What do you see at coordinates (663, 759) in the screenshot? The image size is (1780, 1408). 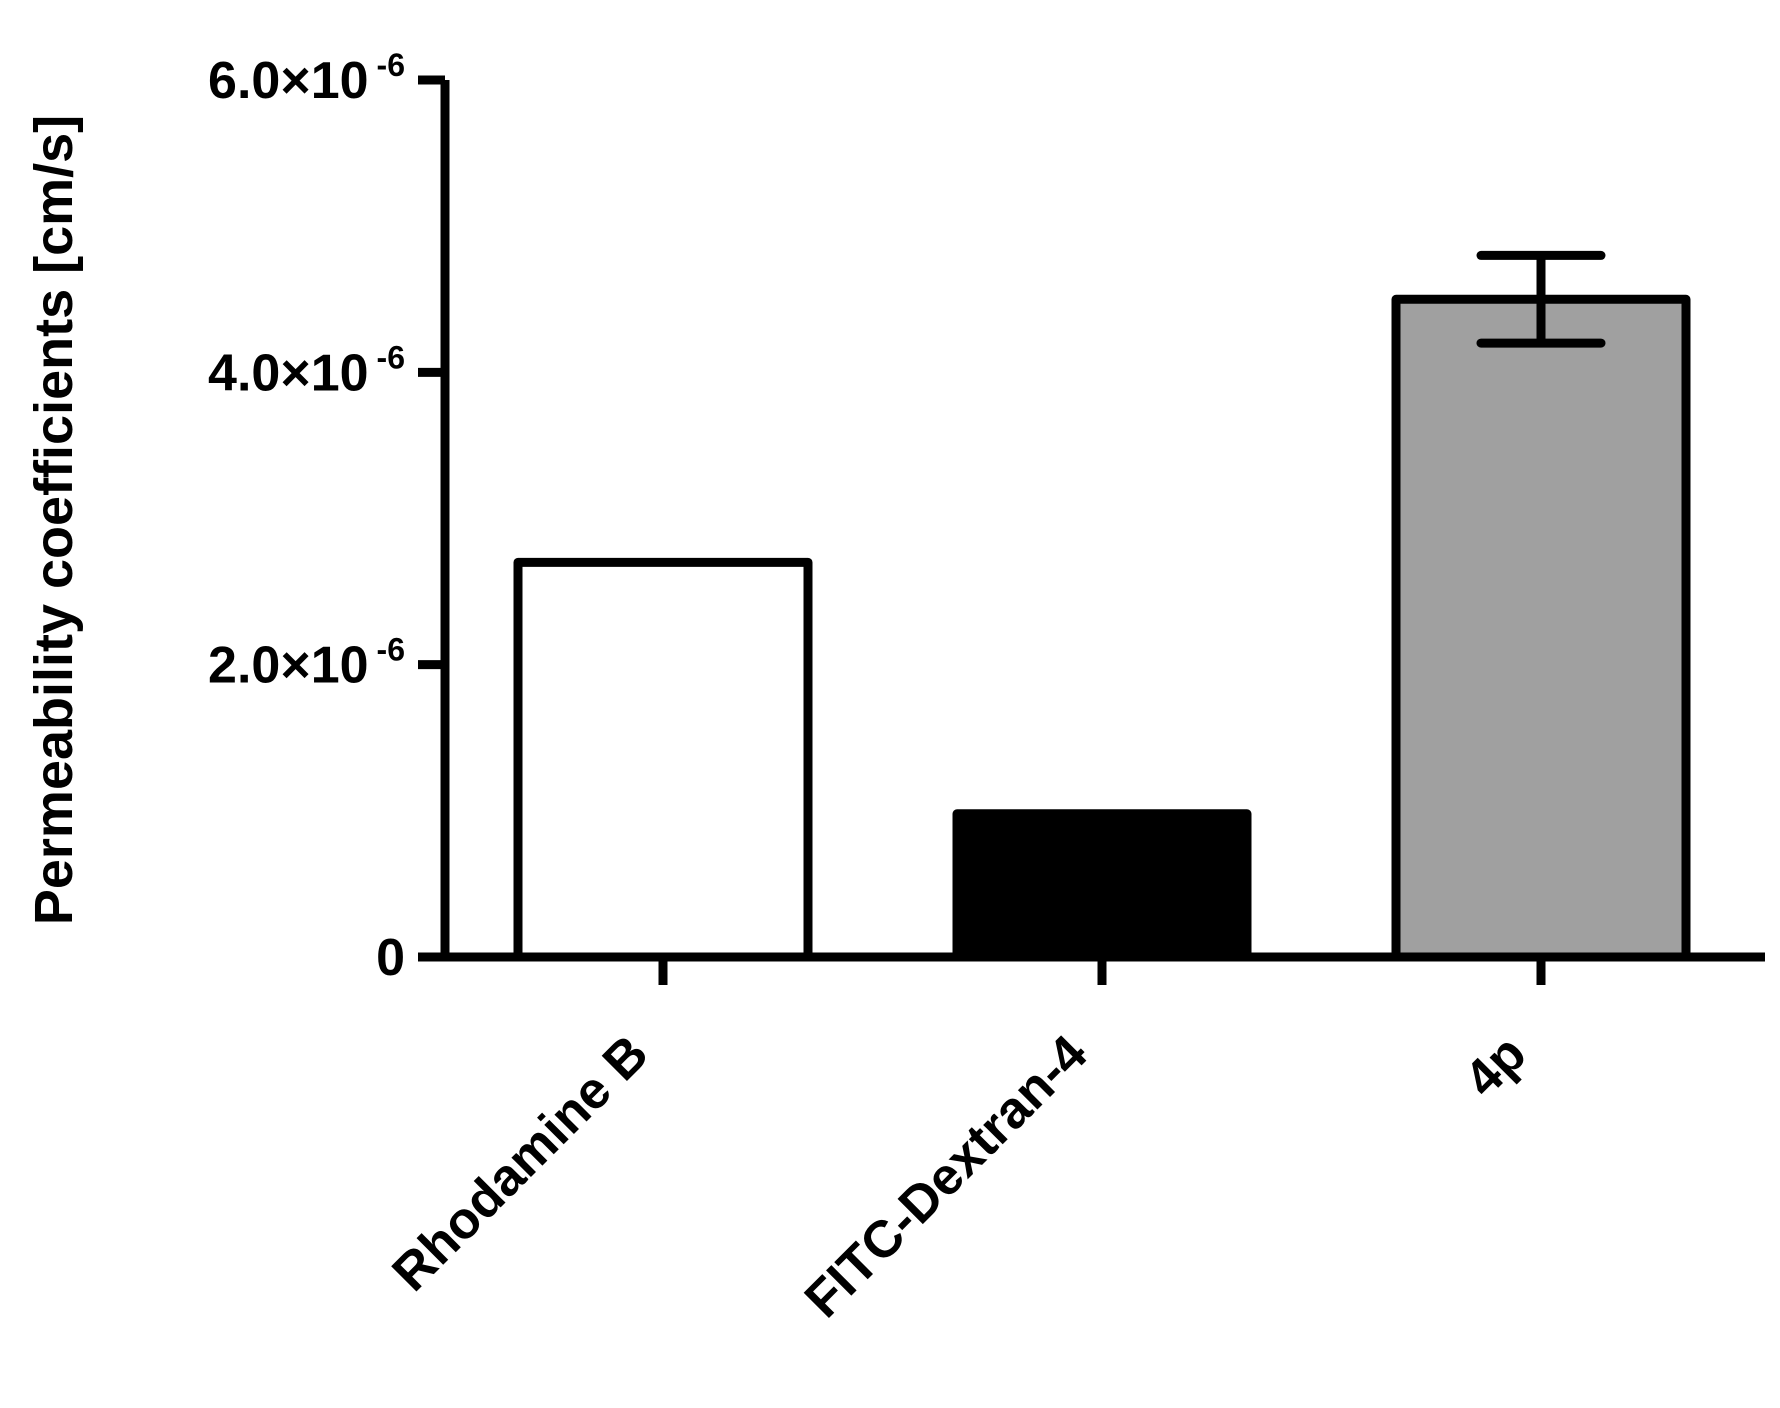 I see `bar-rhodamine-b` at bounding box center [663, 759].